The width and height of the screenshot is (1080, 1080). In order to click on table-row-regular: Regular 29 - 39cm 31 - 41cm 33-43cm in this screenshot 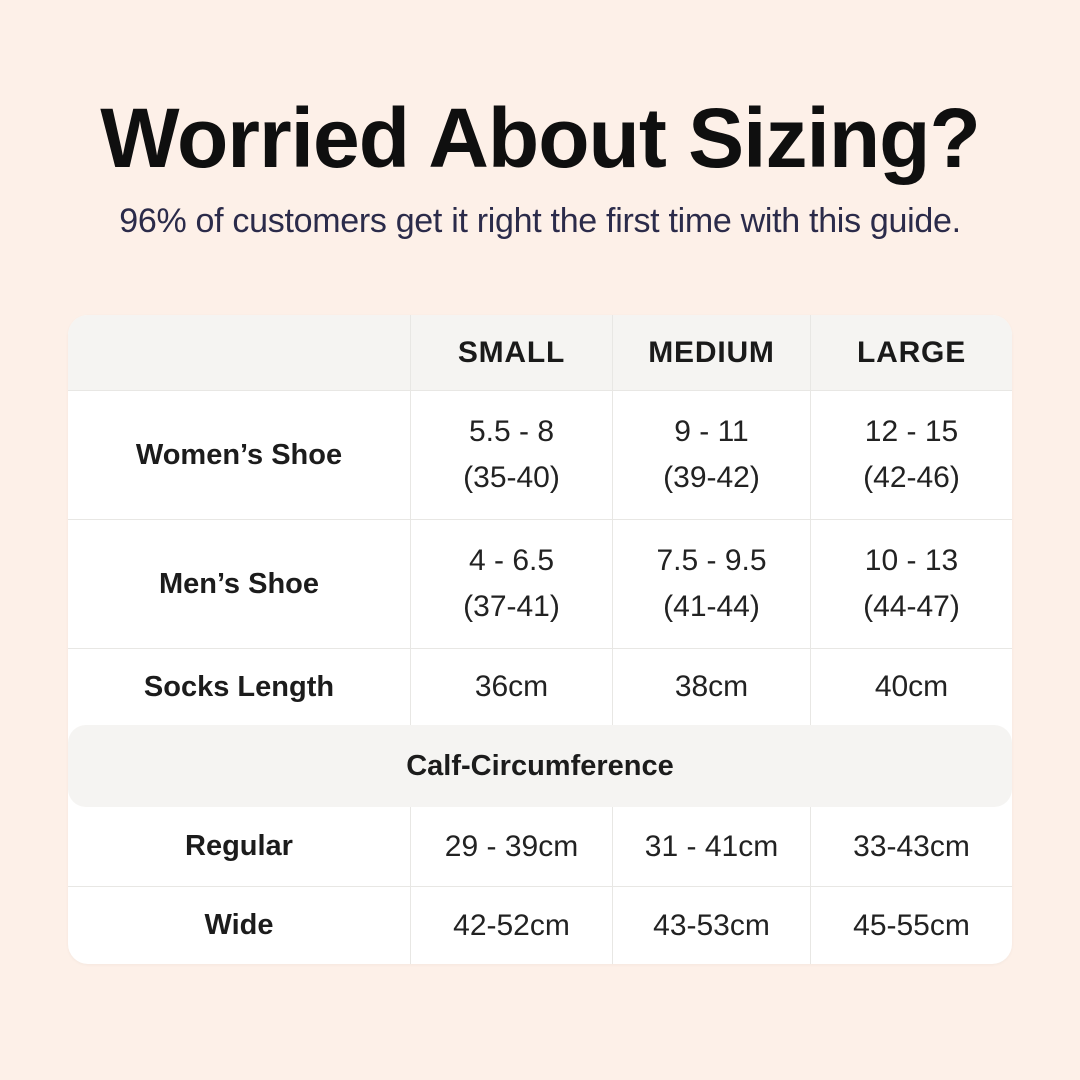, I will do `click(540, 846)`.